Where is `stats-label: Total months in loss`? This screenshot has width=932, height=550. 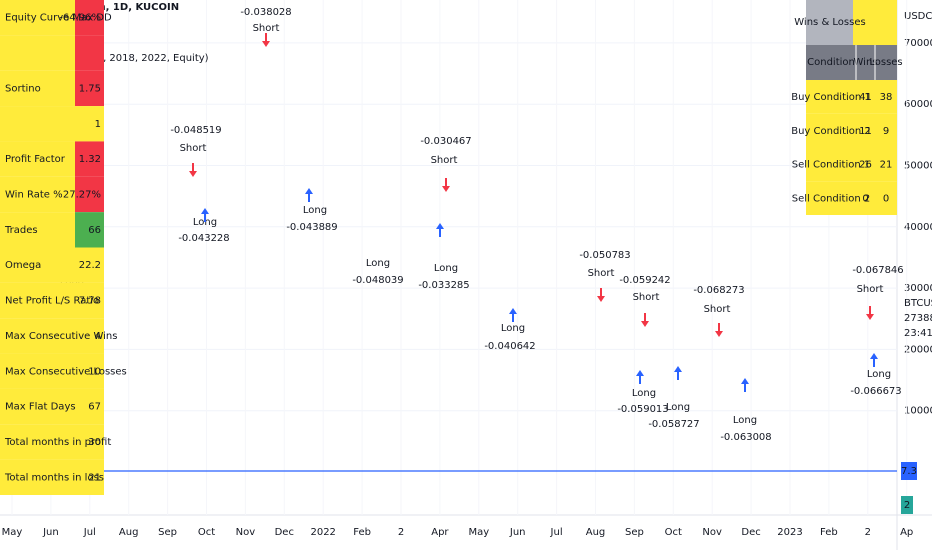 stats-label: Total months in loss is located at coordinates (54, 477).